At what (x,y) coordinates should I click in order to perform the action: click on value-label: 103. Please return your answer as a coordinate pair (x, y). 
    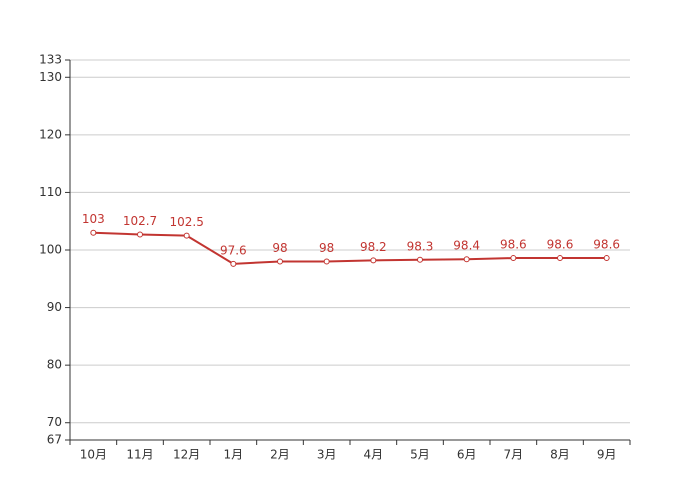
    Looking at the image, I should click on (93, 219).